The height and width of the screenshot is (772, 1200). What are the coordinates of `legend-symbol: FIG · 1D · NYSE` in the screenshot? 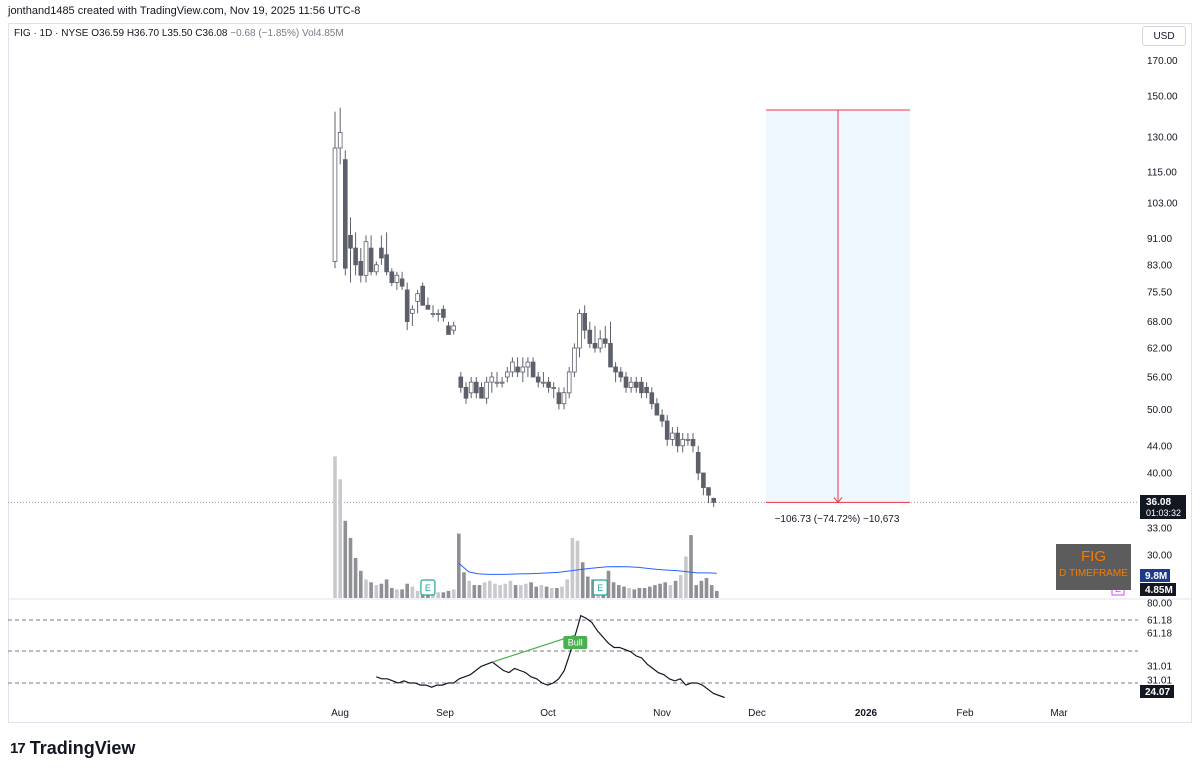 It's located at (51, 33).